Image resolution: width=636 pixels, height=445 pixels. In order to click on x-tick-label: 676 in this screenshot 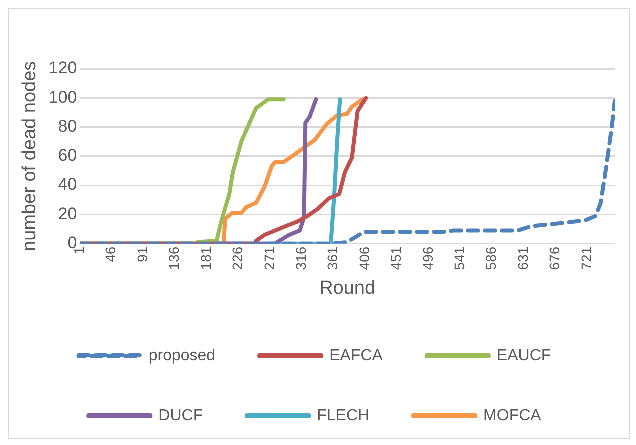, I will do `click(554, 258)`.